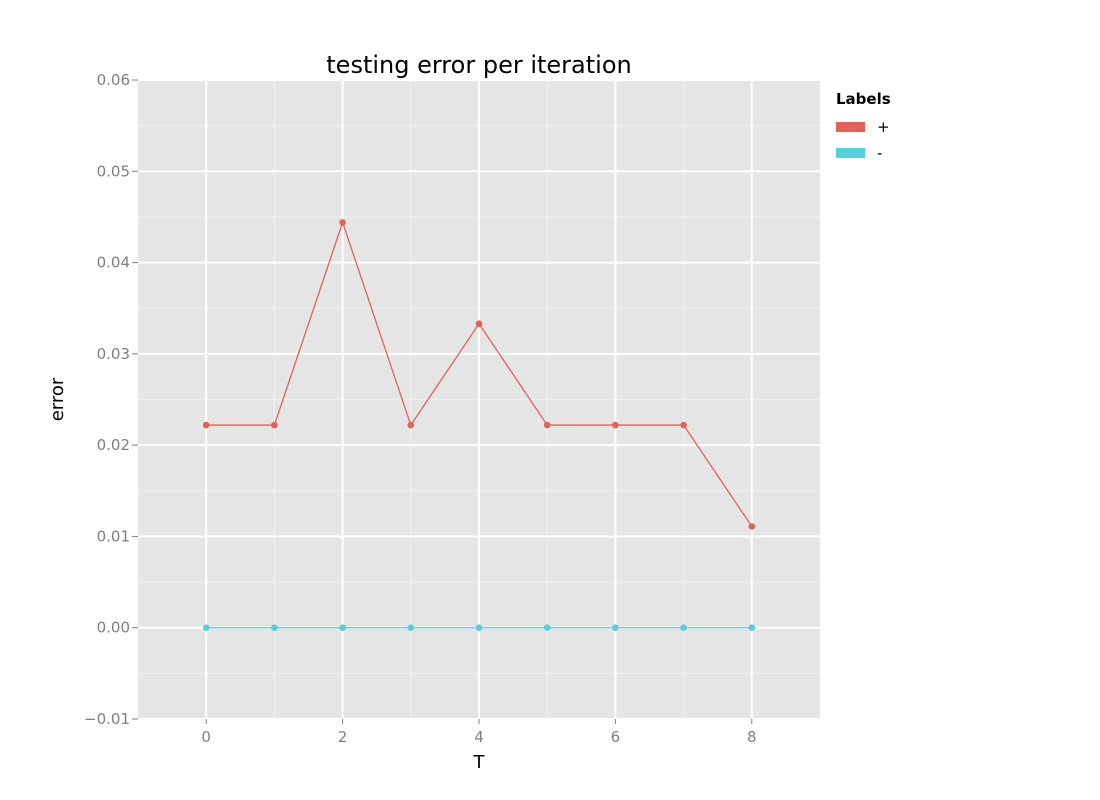  I want to click on y-tick-label: 0.01, so click(113, 536).